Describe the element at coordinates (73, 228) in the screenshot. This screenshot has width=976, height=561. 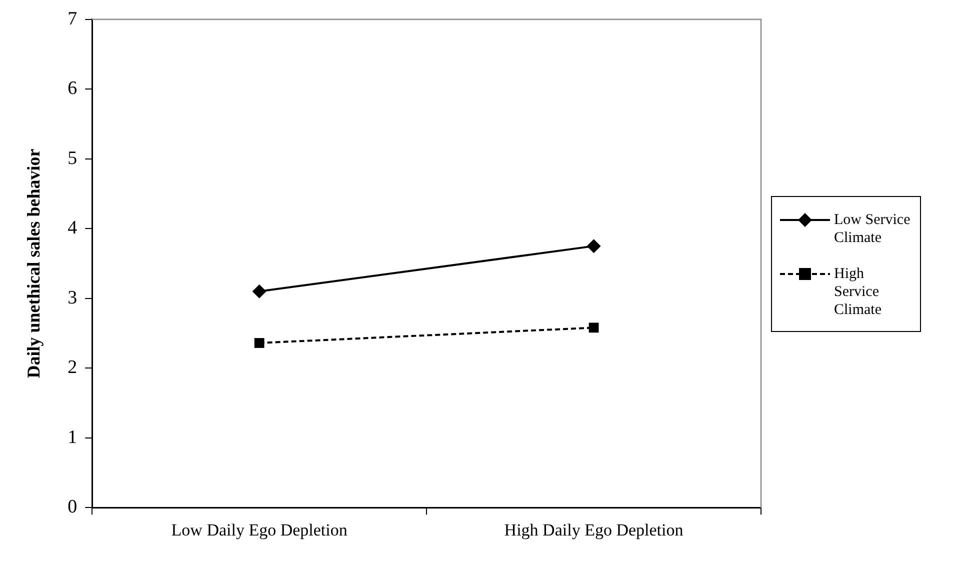
I see `y-tick-label: 4` at that location.